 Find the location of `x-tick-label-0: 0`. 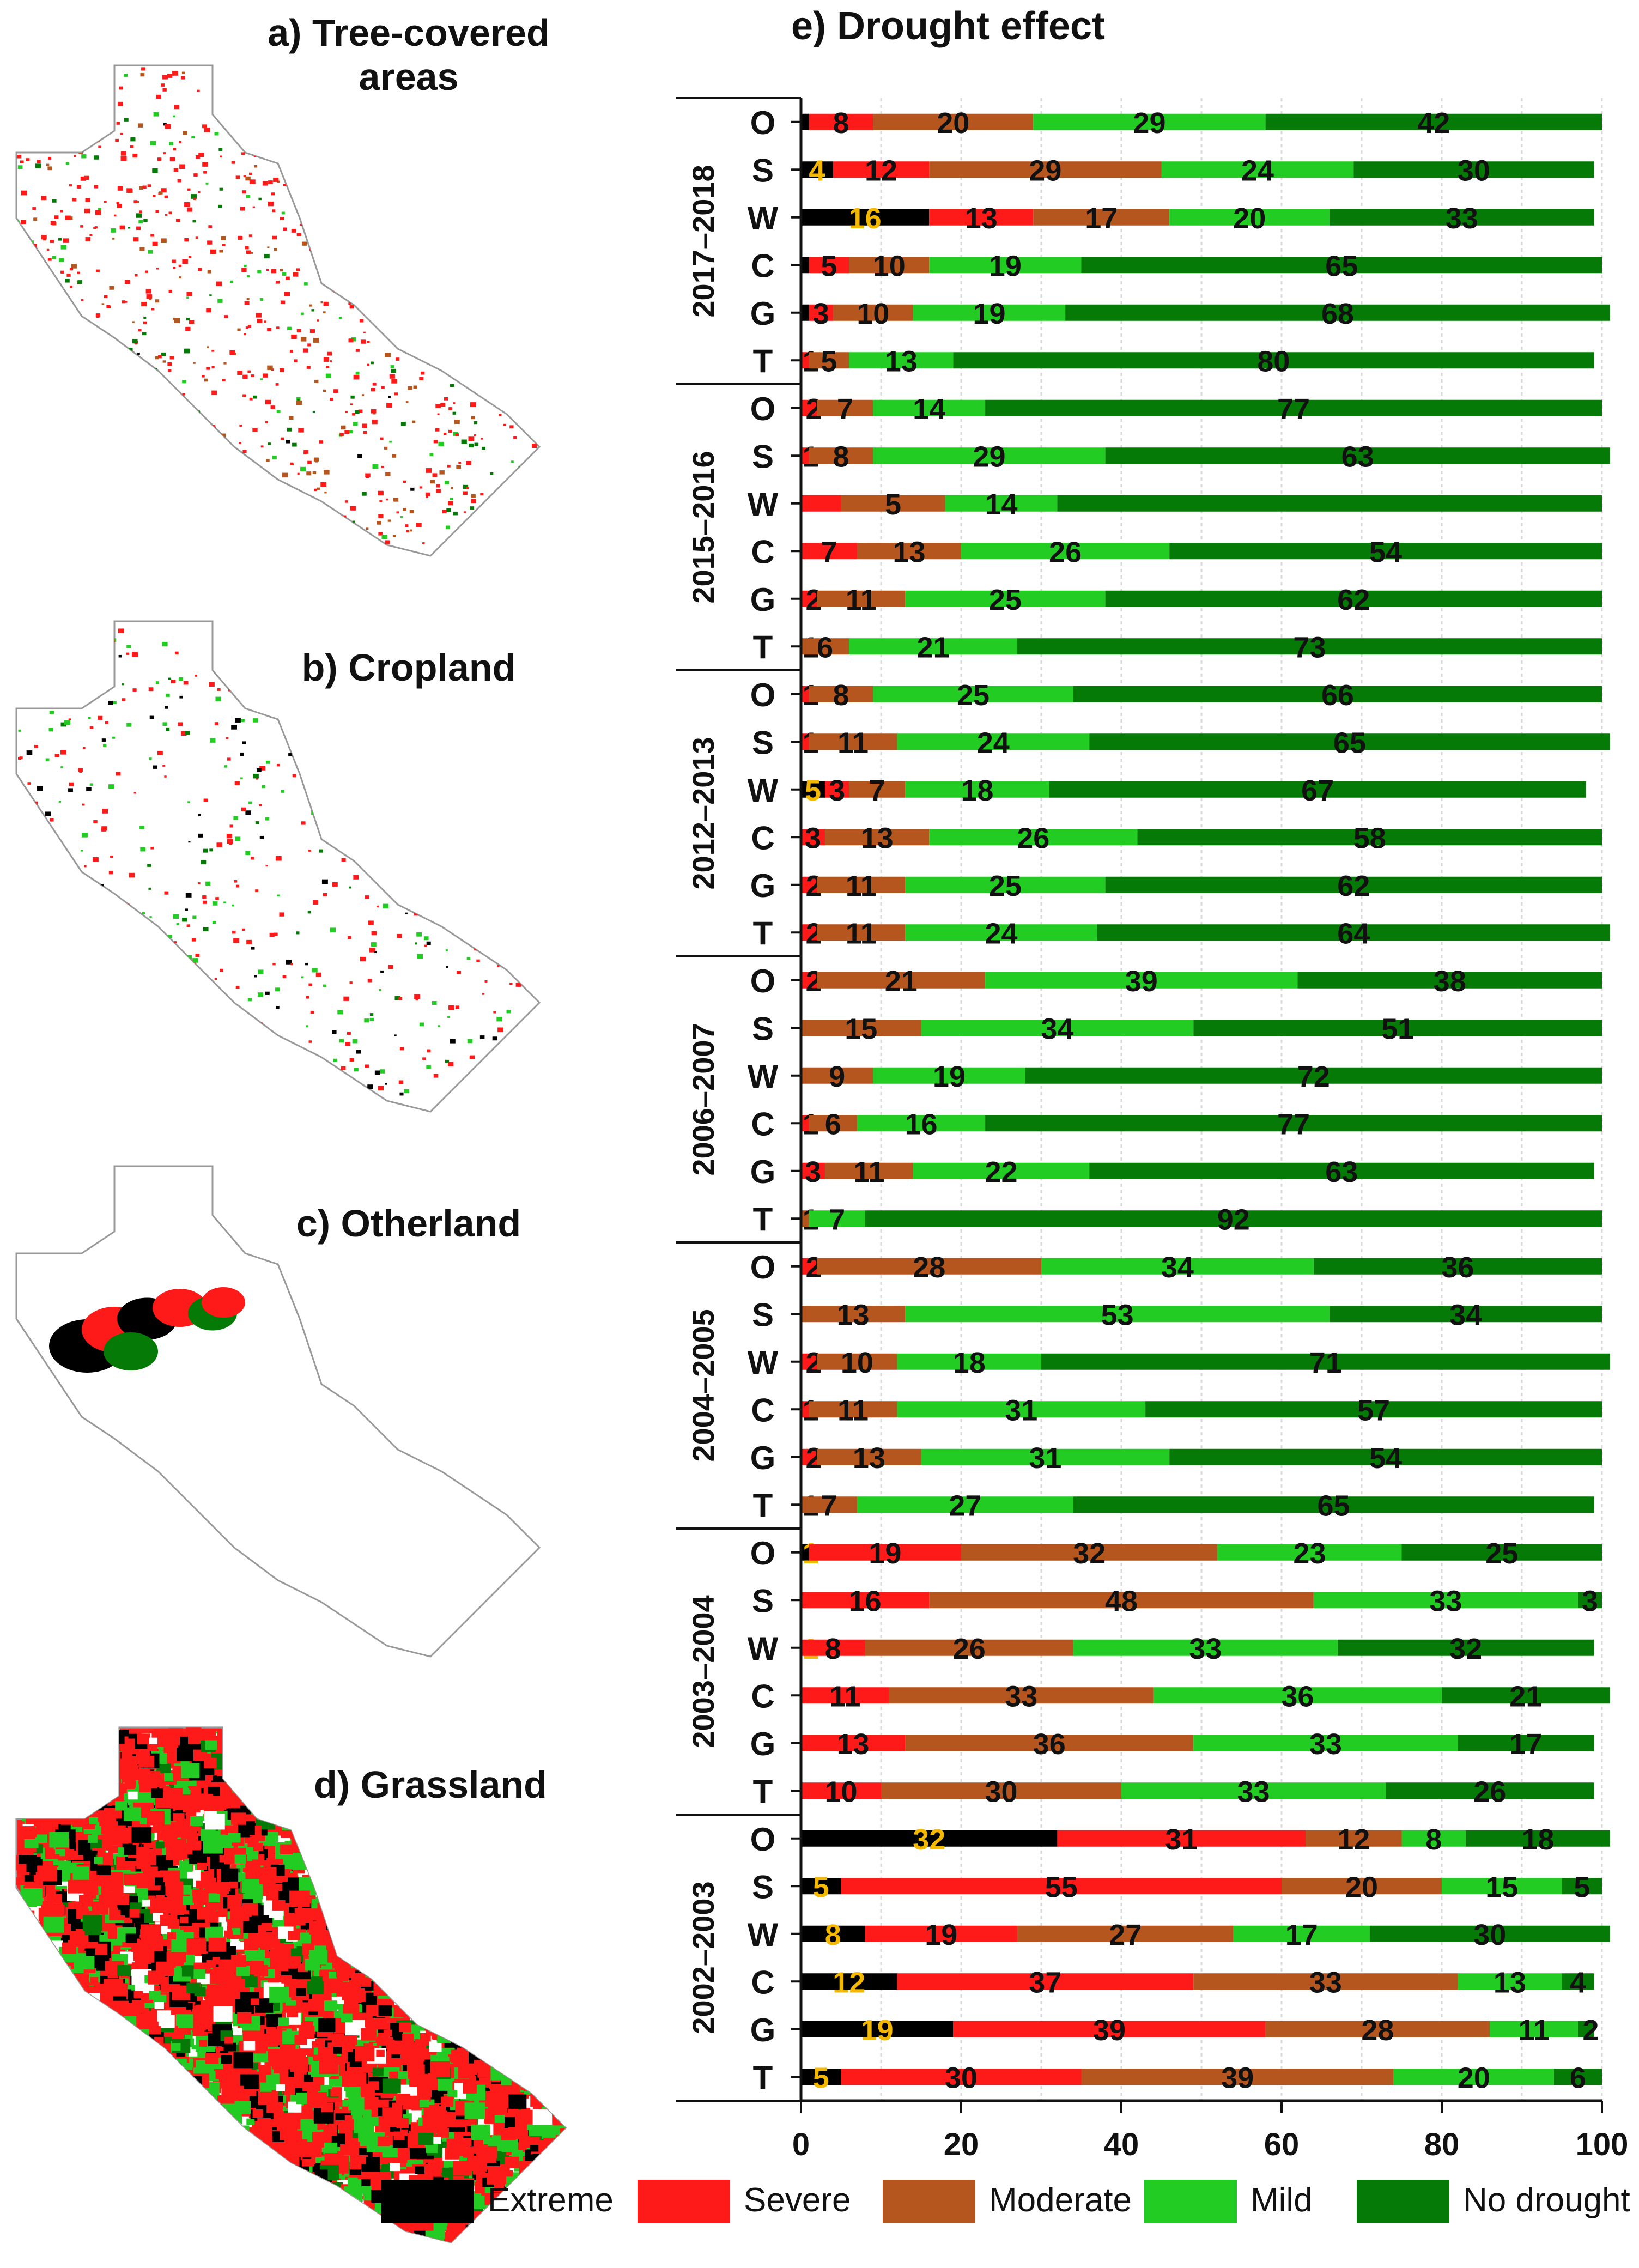

x-tick-label-0: 0 is located at coordinates (801, 2144).